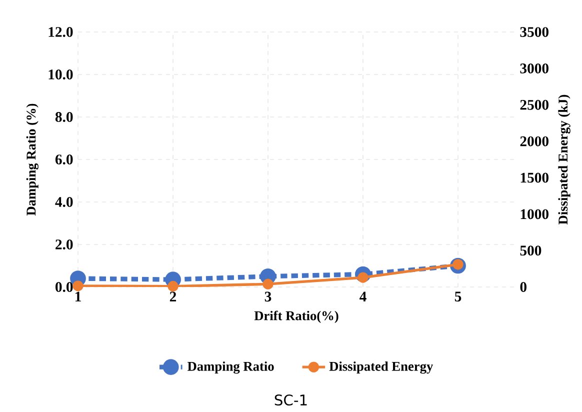  I want to click on y2-tick-label: 1000, so click(534, 214).